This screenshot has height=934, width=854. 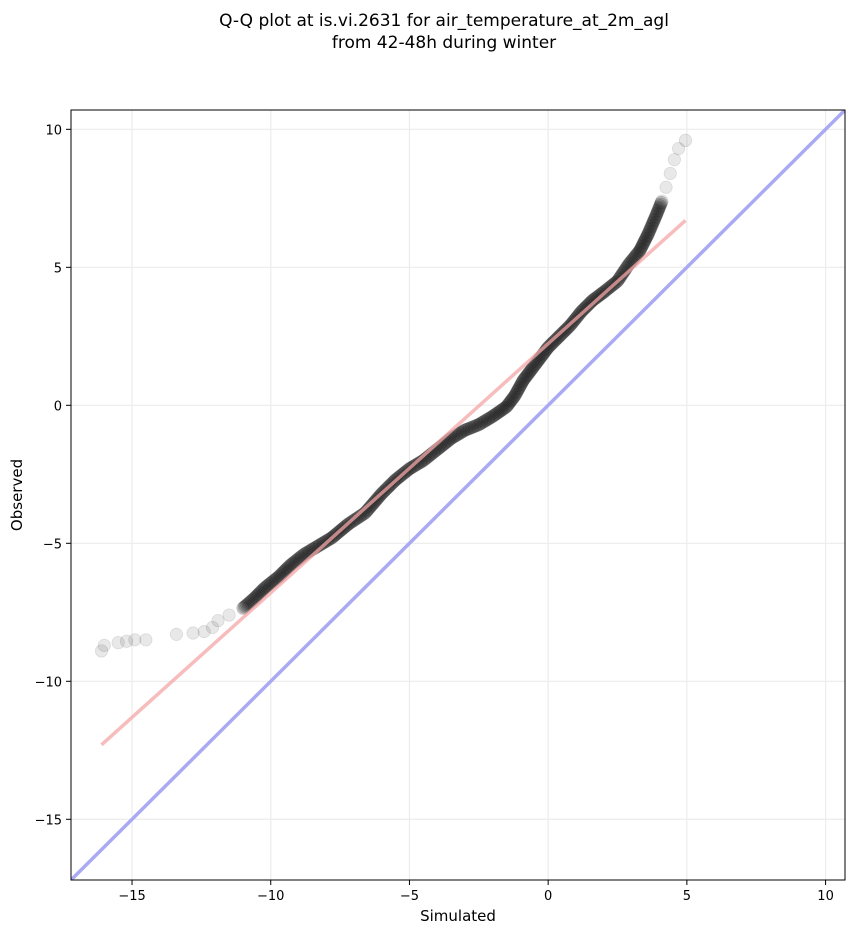 I want to click on x-tick-label: 0, so click(x=548, y=896).